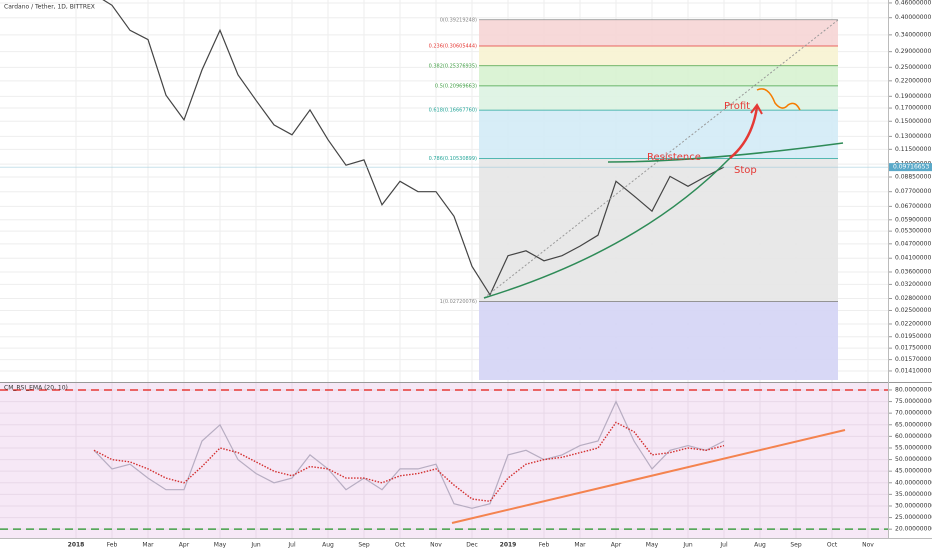  I want to click on x-tick-label: 2018, so click(76, 545).